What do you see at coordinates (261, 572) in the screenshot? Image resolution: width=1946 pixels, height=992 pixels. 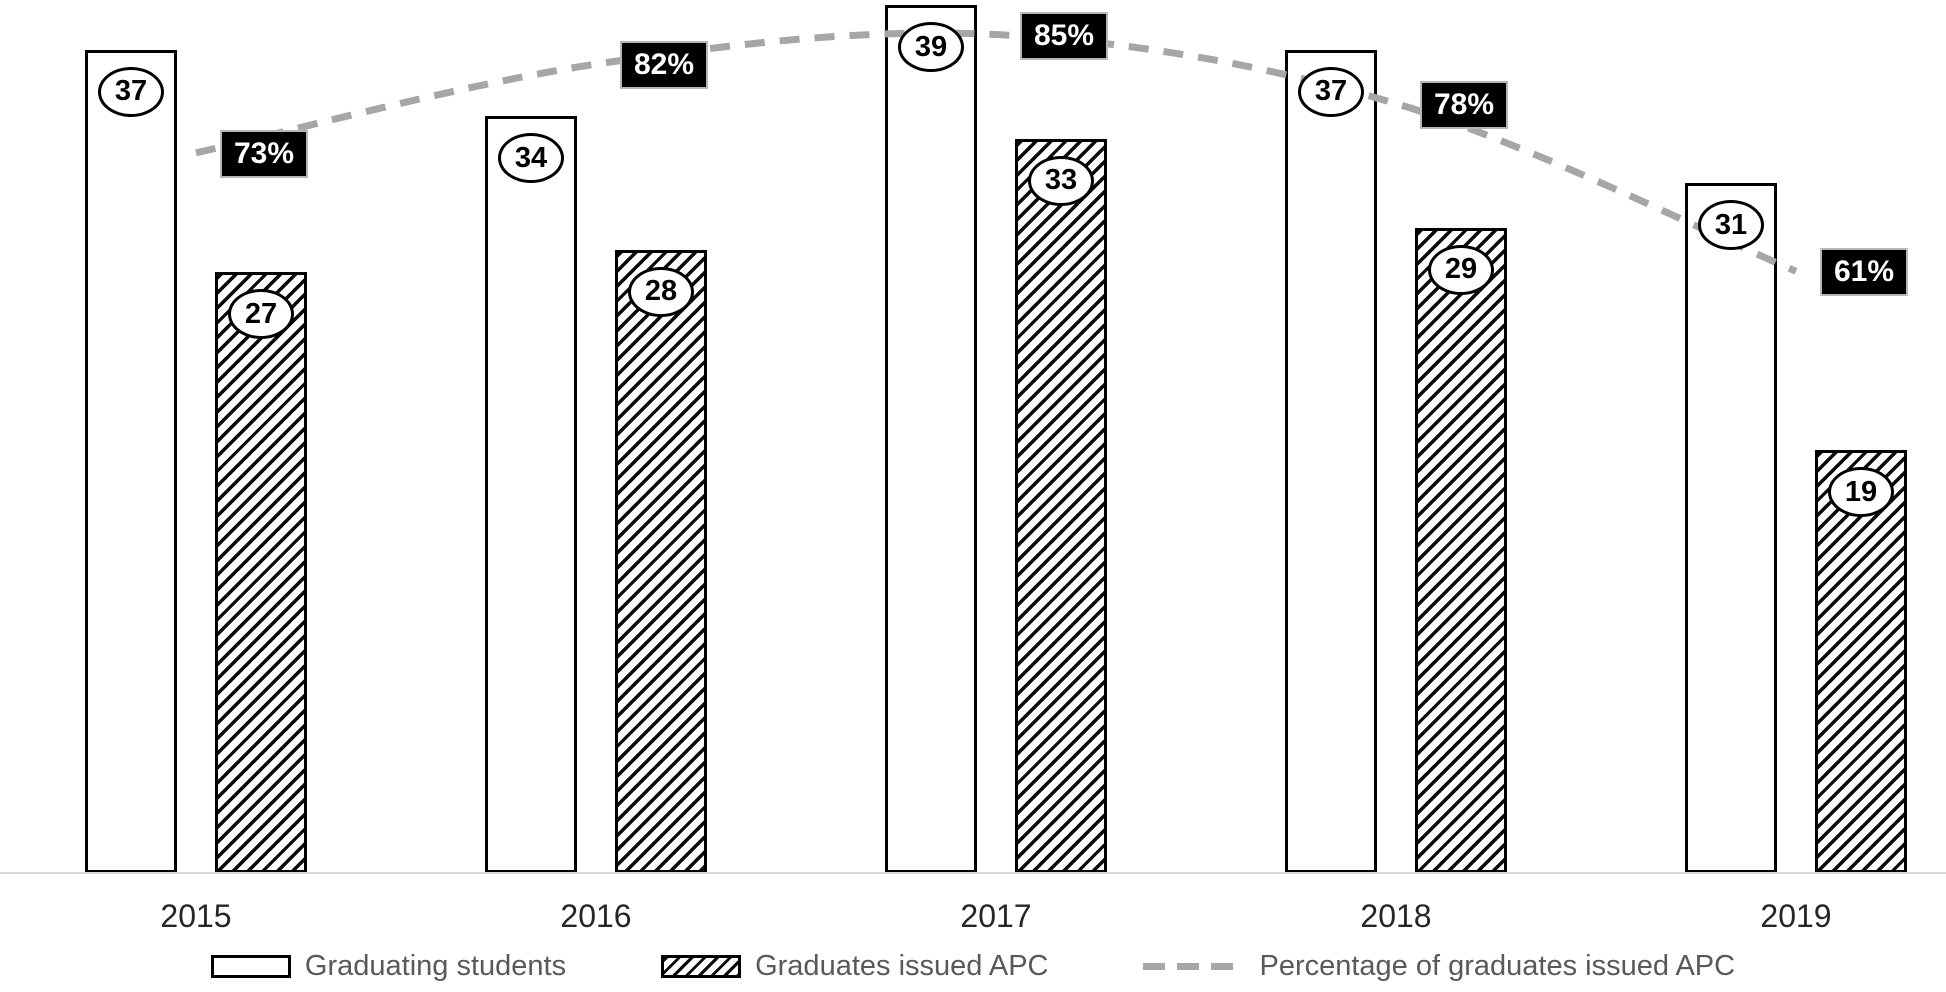 I see `bar-graduates-issued-apc-2015` at bounding box center [261, 572].